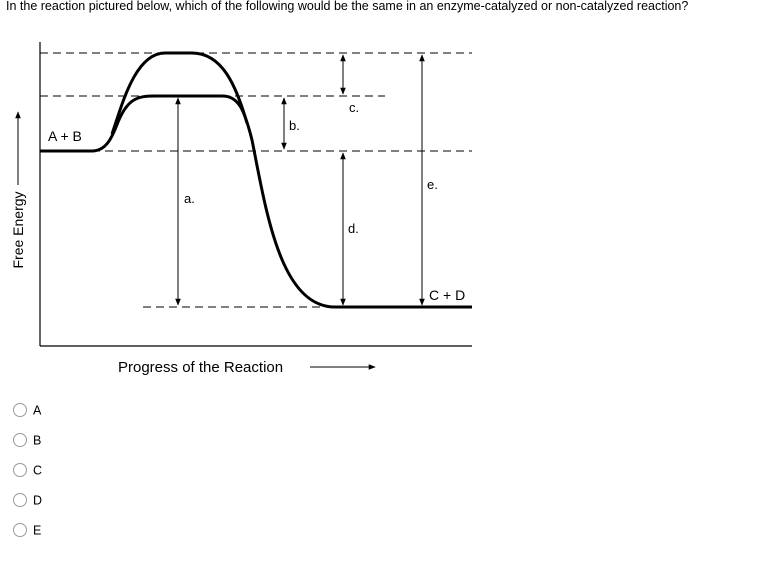  Describe the element at coordinates (432, 184) in the screenshot. I see `label-e: e.` at that location.